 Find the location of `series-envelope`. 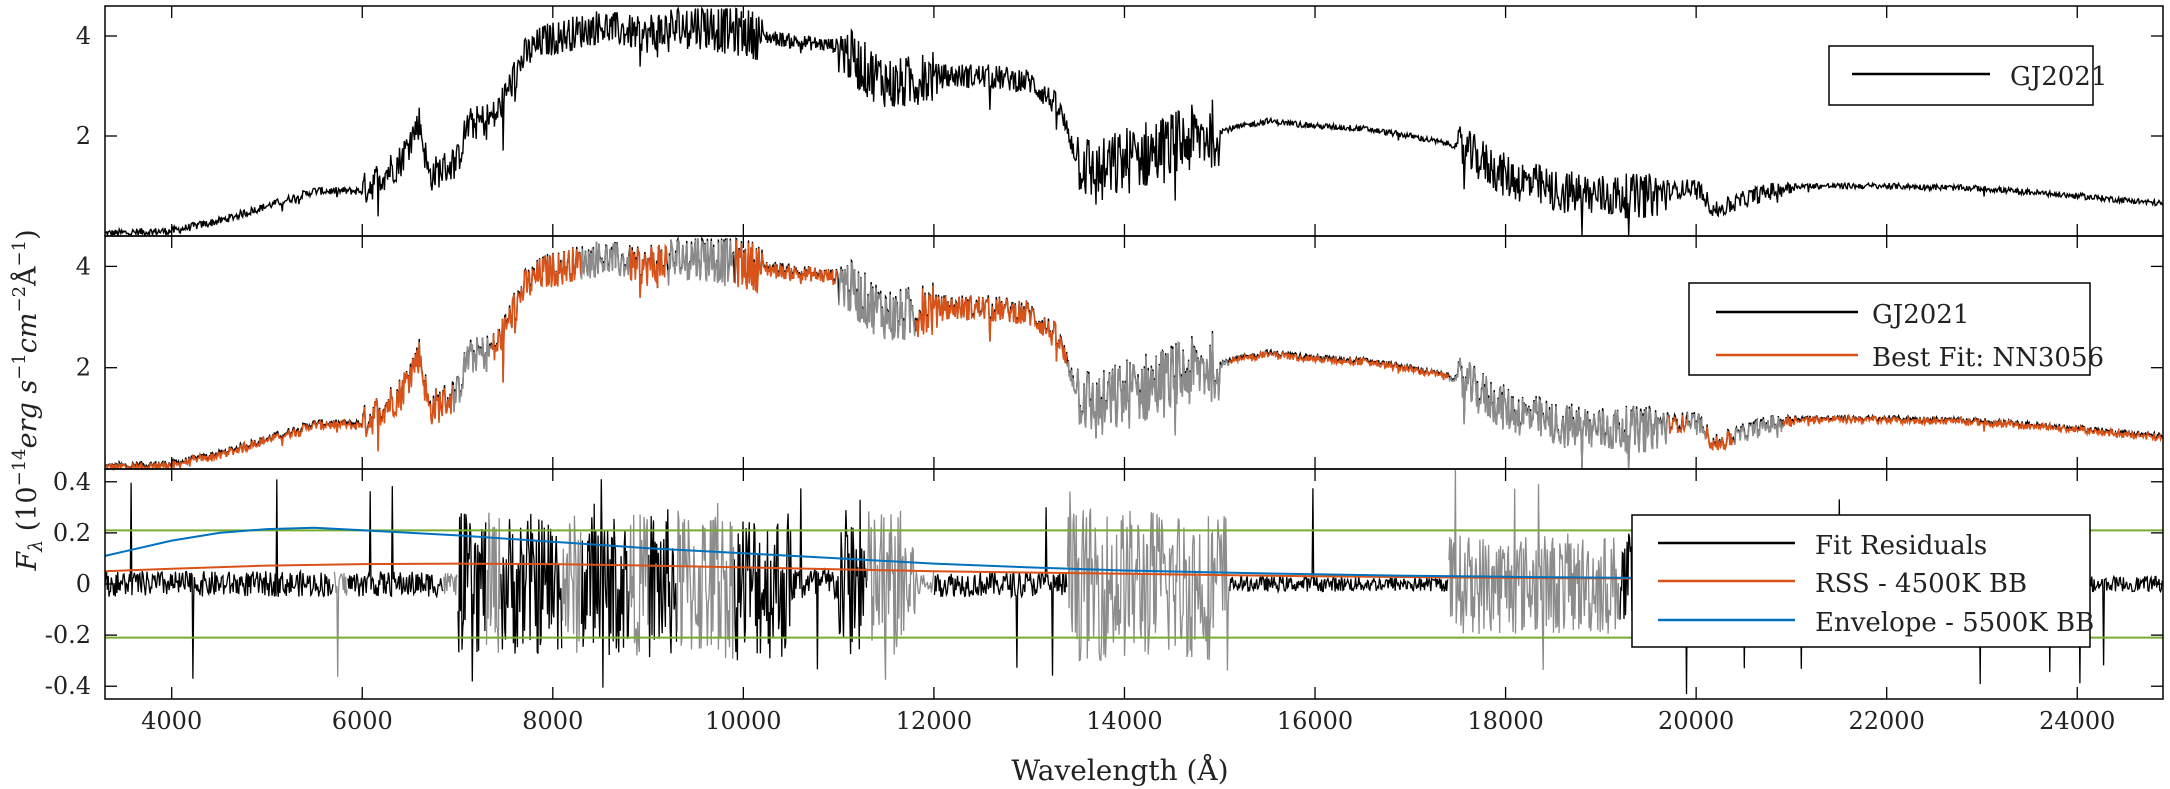

series-envelope is located at coordinates (900, 553).